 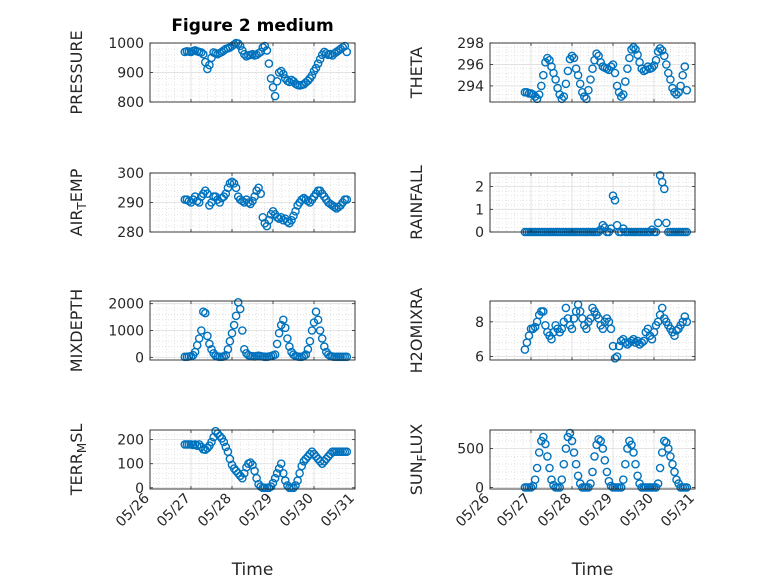 What do you see at coordinates (514, 511) in the screenshot?
I see `x-tick-label: 05/27` at bounding box center [514, 511].